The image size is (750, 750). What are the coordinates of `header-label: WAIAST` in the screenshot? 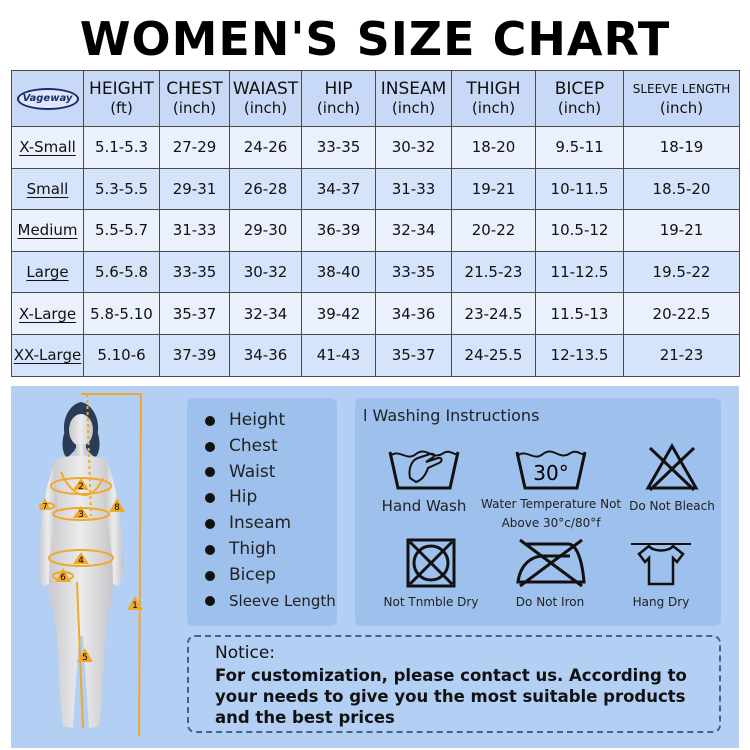 It's located at (265, 88).